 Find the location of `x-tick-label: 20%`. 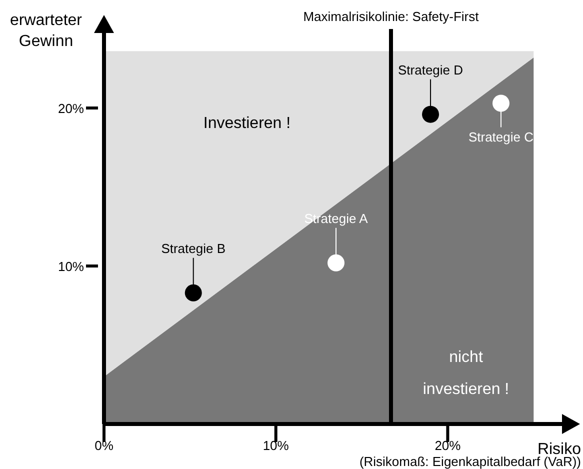

x-tick-label: 20% is located at coordinates (448, 445).